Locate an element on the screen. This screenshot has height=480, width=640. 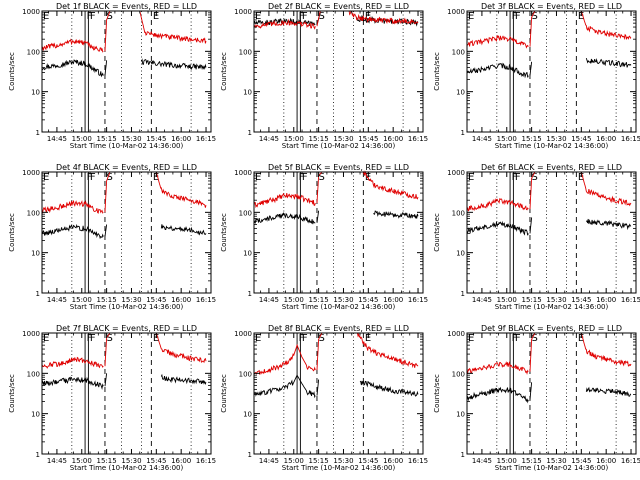
y-tick-label: 1000 is located at coordinates (243, 334).